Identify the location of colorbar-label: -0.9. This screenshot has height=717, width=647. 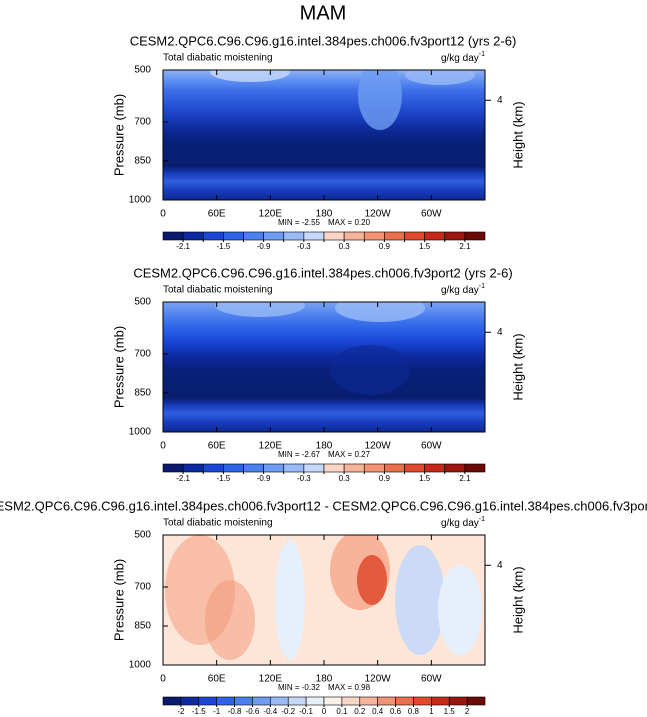
(264, 478).